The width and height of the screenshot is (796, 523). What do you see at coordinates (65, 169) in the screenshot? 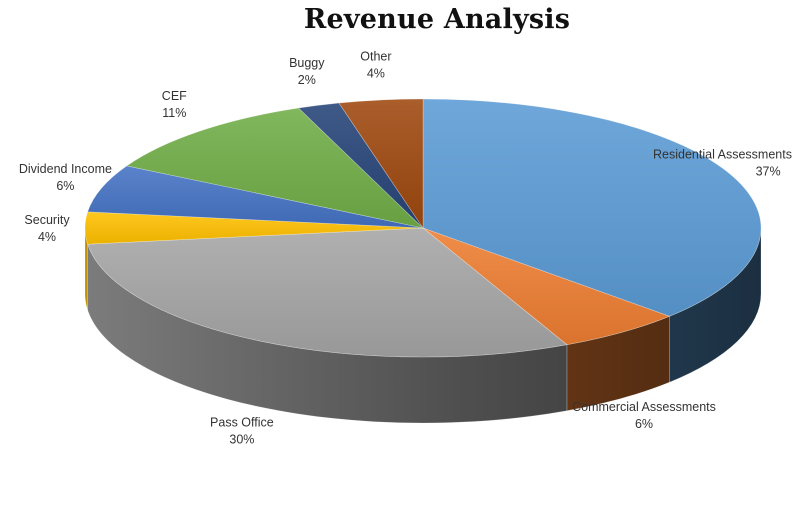
I see `label-category: Dividend Income` at bounding box center [65, 169].